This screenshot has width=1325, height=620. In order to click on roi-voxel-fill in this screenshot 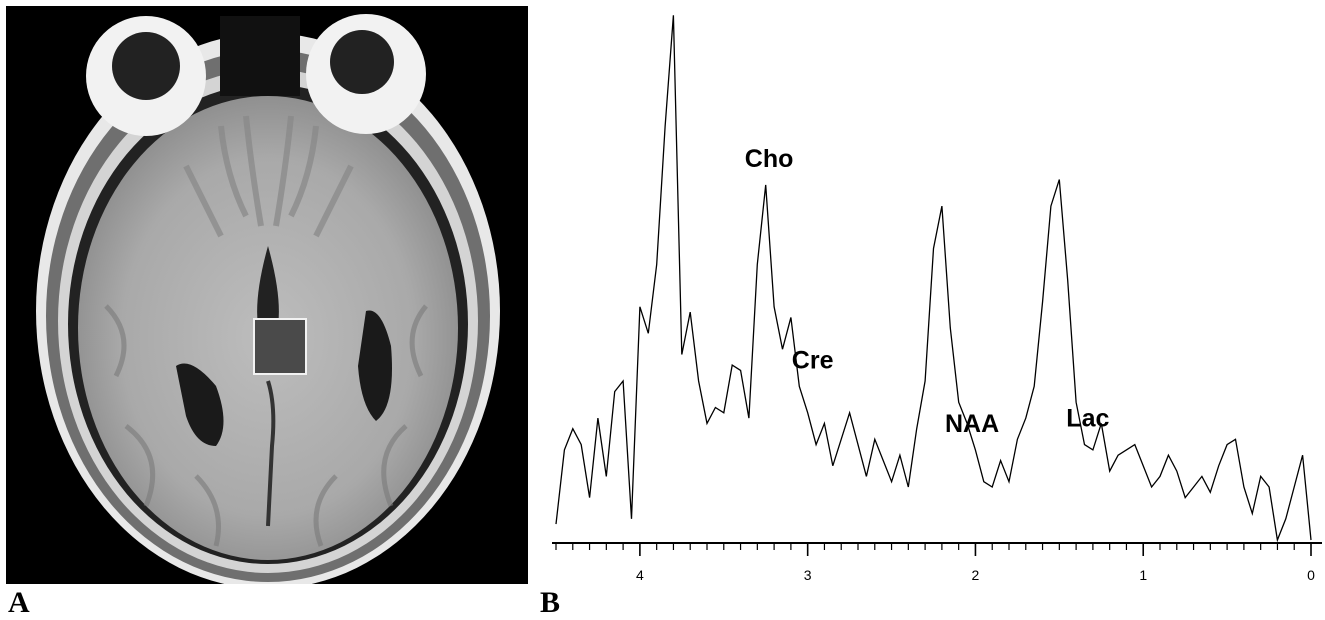, I will do `click(280, 346)`.